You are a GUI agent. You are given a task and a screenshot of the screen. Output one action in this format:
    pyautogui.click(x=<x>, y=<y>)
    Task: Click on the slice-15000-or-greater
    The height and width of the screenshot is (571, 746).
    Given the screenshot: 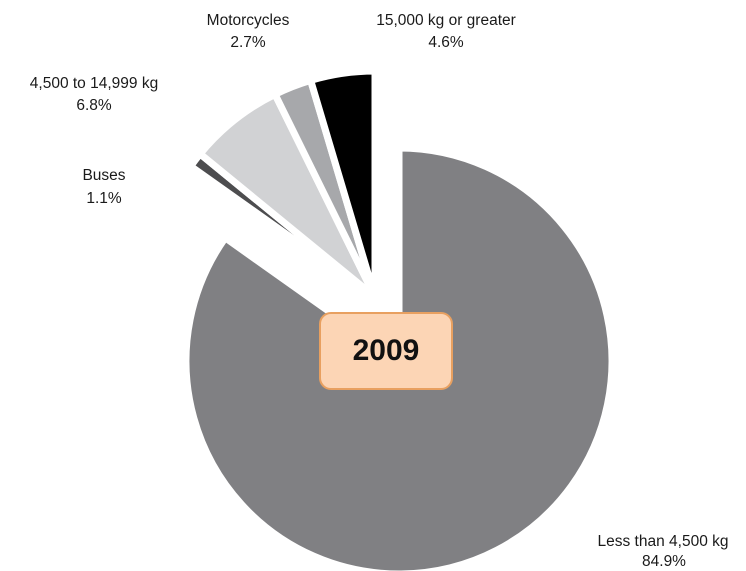 What is the action you would take?
    pyautogui.click(x=342, y=182)
    